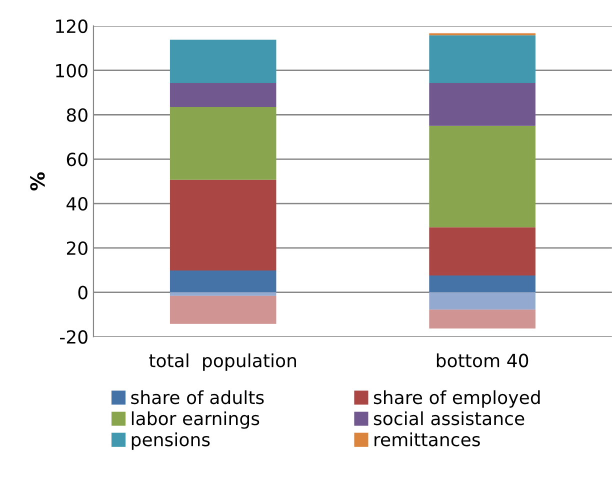 This screenshot has height=481, width=615. What do you see at coordinates (37, 181) in the screenshot?
I see `y-axis-title: %` at bounding box center [37, 181].